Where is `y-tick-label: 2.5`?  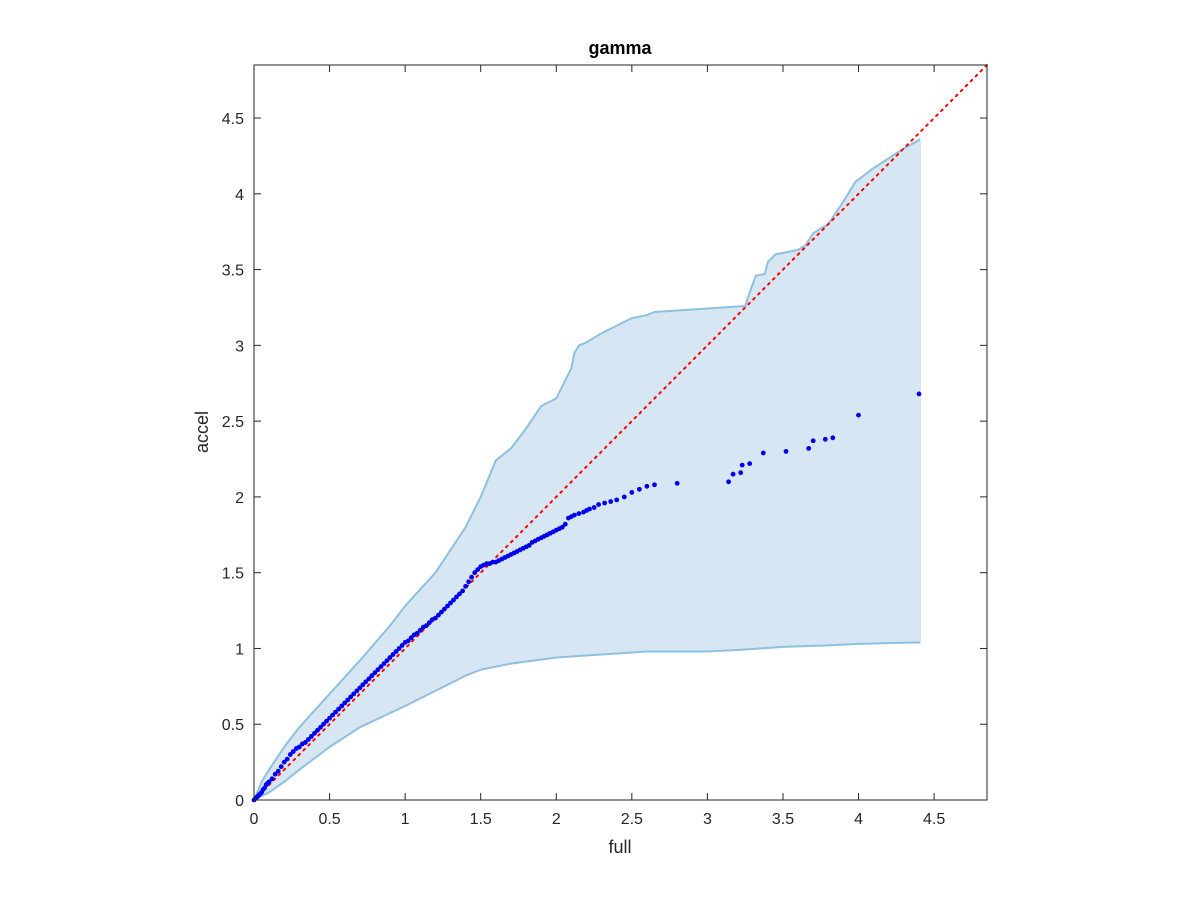
y-tick-label: 2.5 is located at coordinates (233, 422).